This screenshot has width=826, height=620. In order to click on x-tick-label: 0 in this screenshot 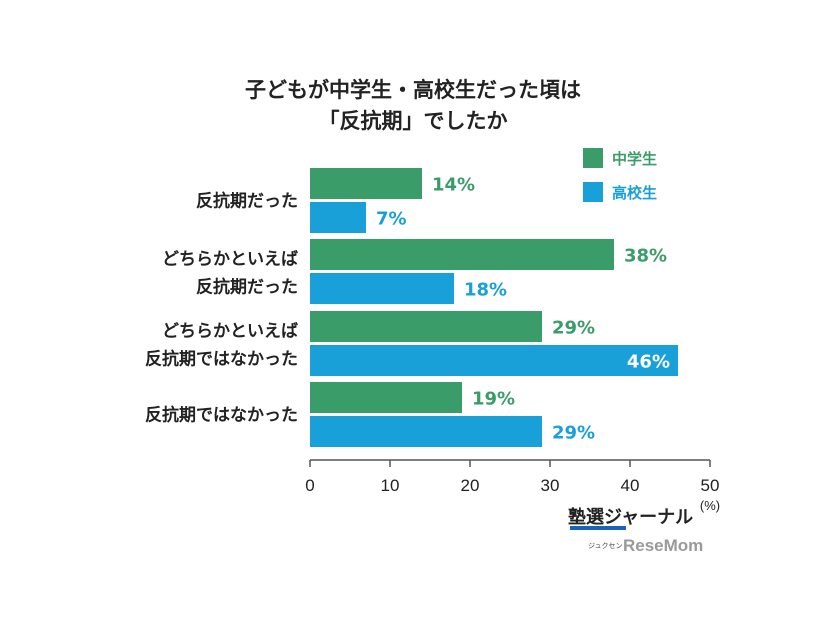, I will do `click(309, 485)`.